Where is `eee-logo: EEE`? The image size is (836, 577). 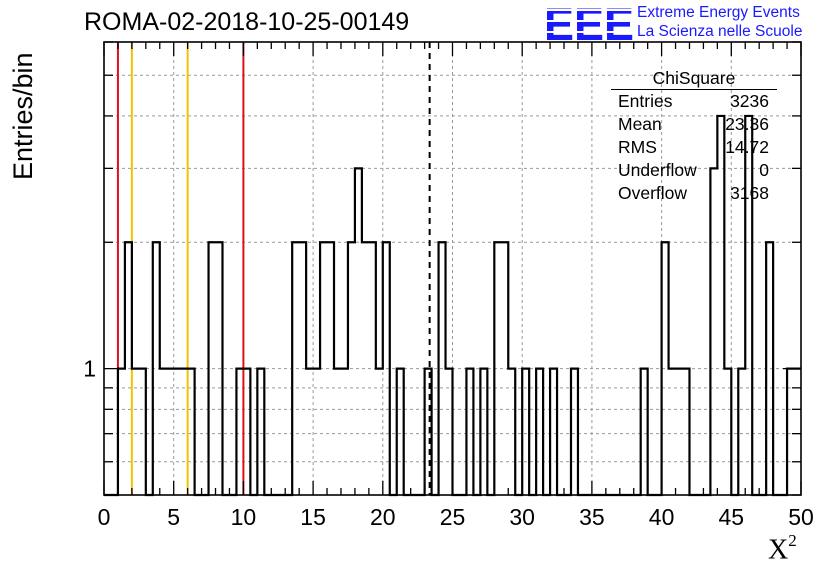 eee-logo: EEE is located at coordinates (590, 23).